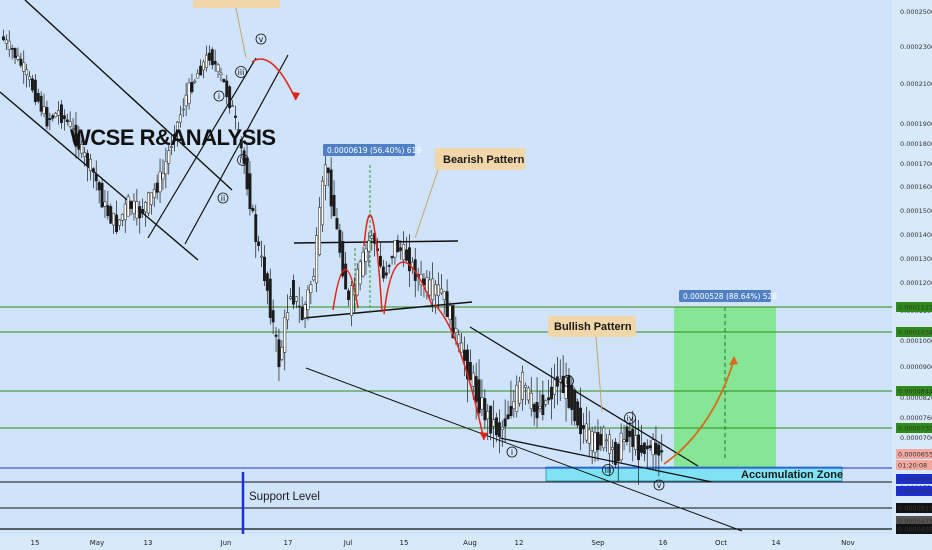  I want to click on y-tick-label: 0.0001000, so click(916, 341).